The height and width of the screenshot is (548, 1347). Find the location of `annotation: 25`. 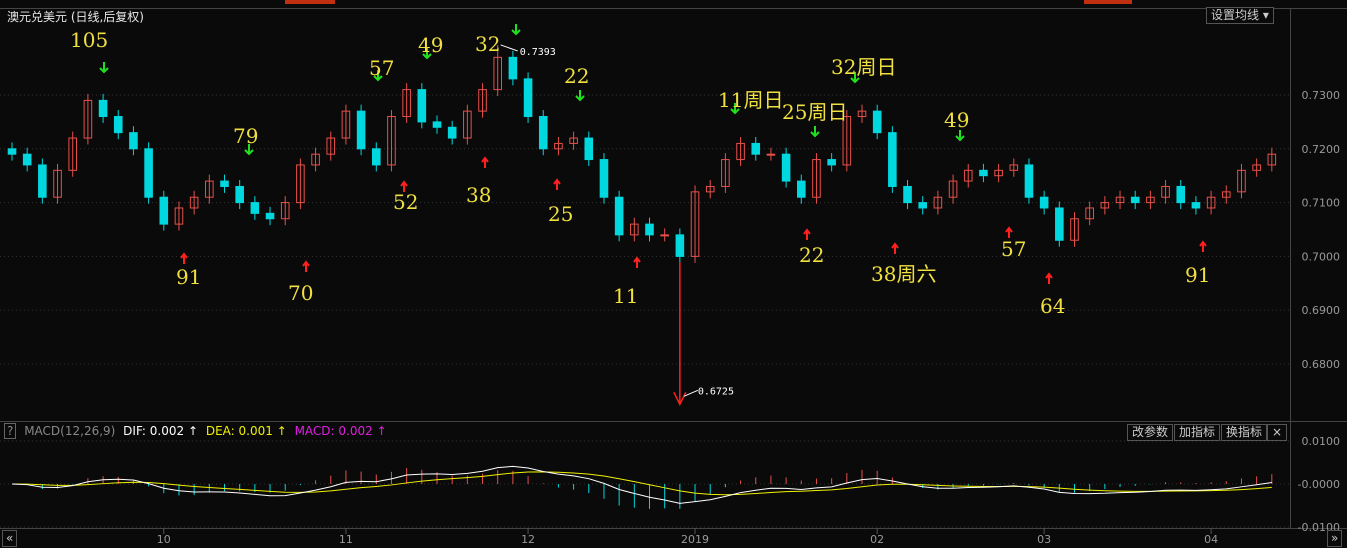

annotation: 25 is located at coordinates (561, 214).